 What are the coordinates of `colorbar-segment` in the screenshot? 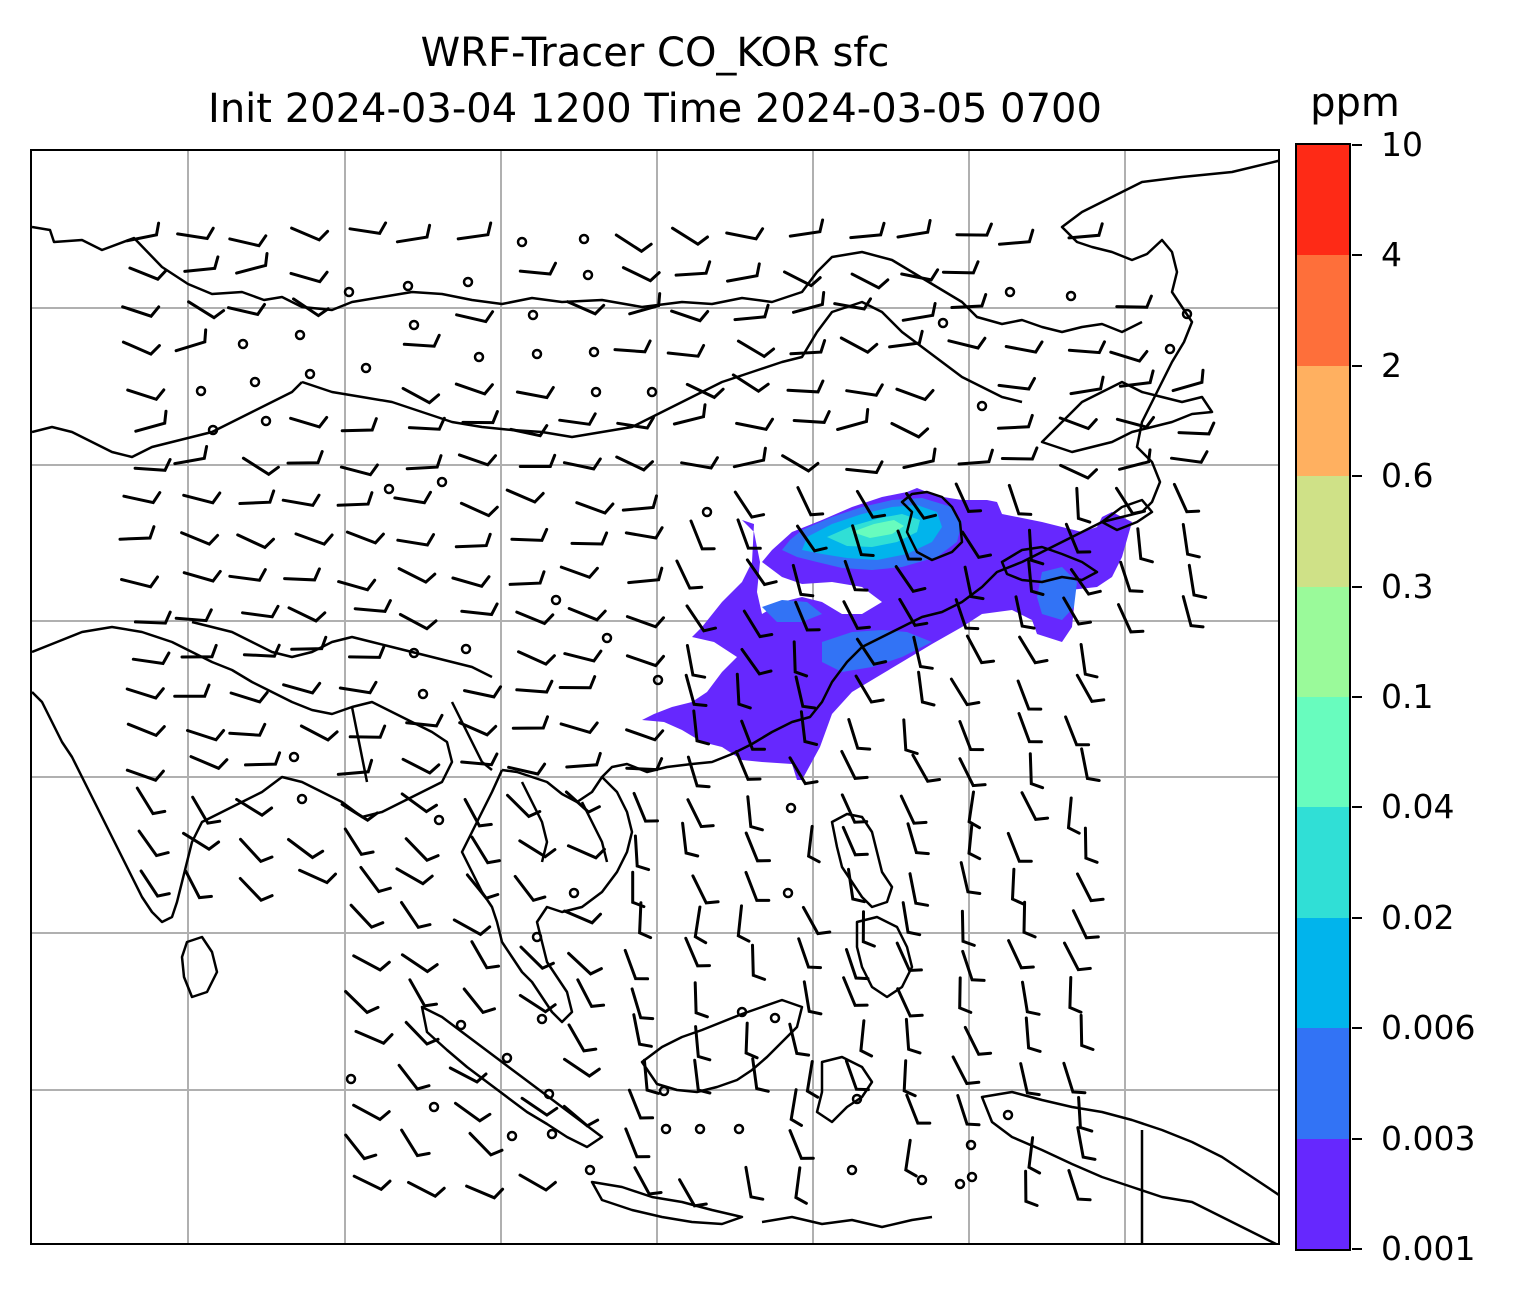 It's located at (1323, 973).